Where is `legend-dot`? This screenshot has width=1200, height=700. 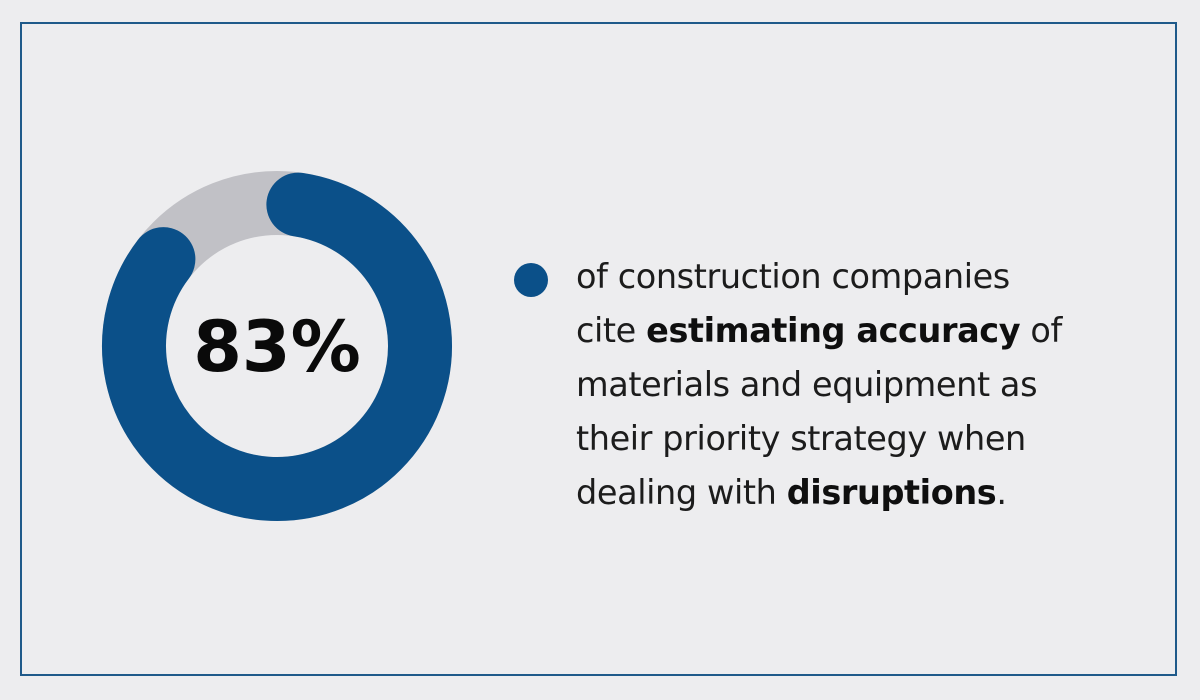 legend-dot is located at coordinates (531, 280).